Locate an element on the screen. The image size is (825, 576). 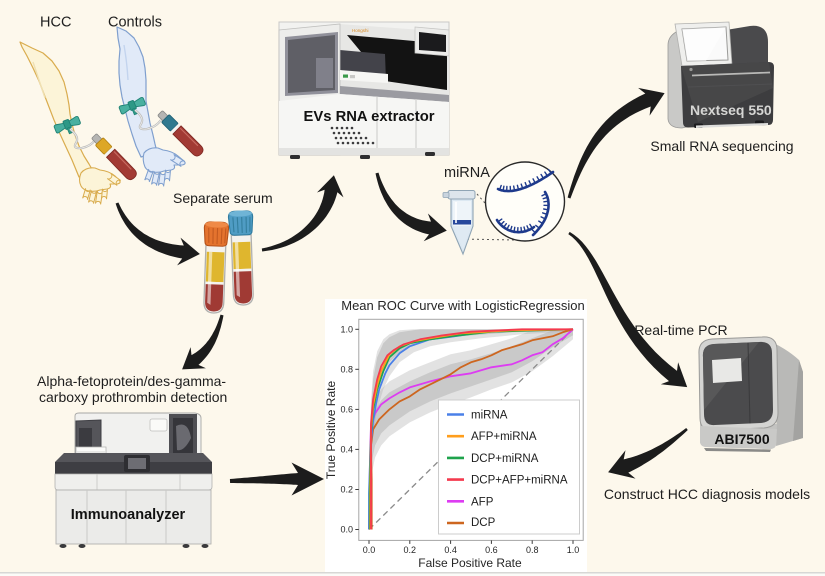
svg-text: Small RNA sequencing is located at coordinates (721, 146).